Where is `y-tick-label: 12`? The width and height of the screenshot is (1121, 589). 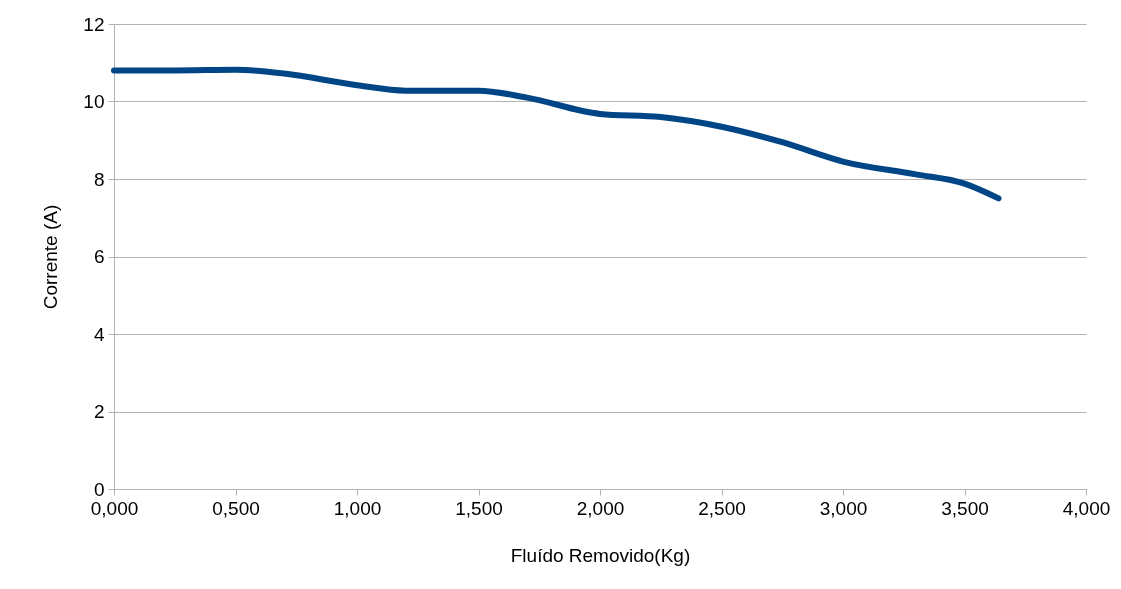
y-tick-label: 12 is located at coordinates (94, 24).